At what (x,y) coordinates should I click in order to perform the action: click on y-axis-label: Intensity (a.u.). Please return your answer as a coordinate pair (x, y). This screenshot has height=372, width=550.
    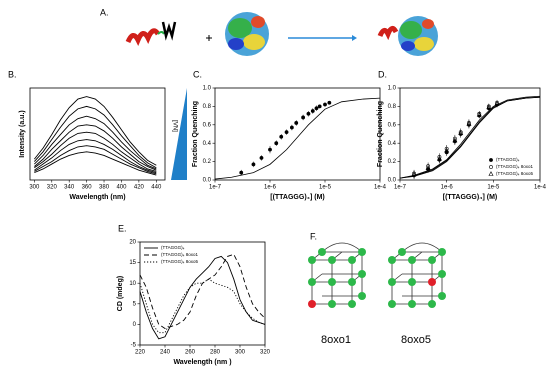
    Looking at the image, I should click on (22, 133).